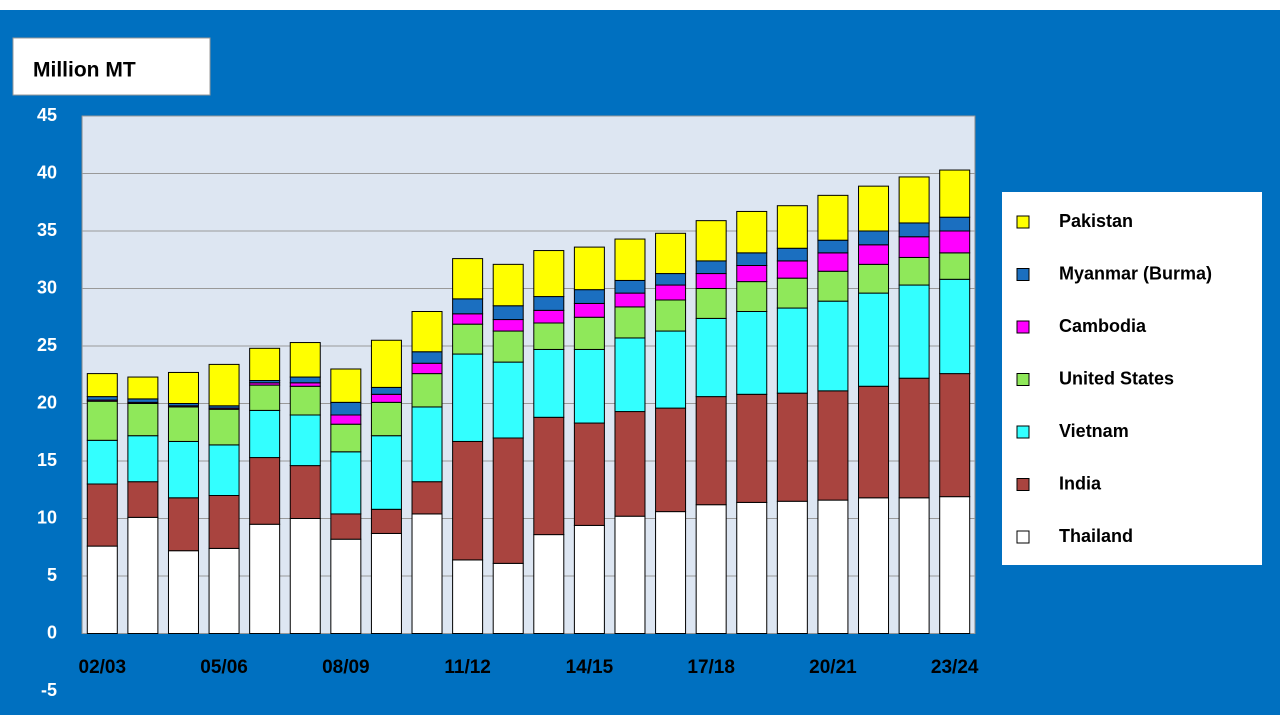 The height and width of the screenshot is (715, 1280). I want to click on y-tick-label: 40, so click(47, 172).